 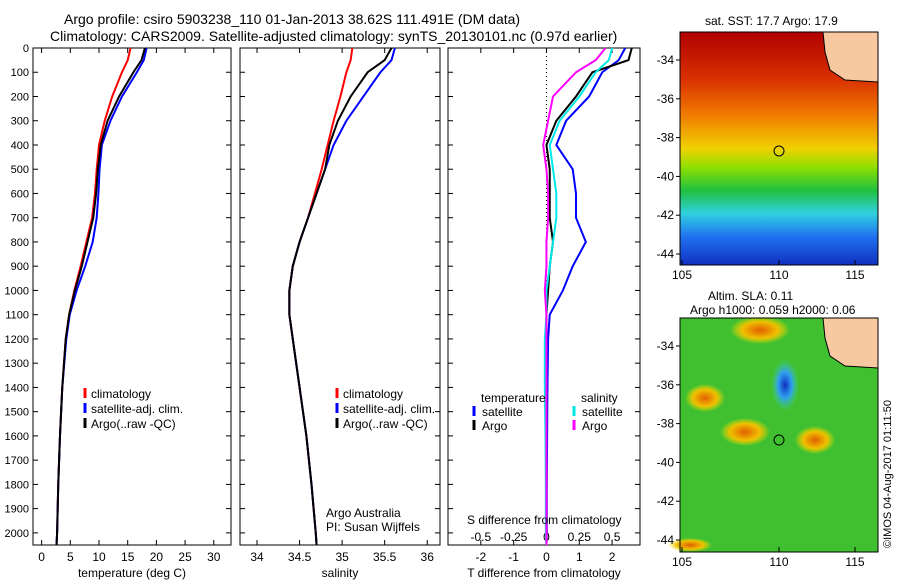 I want to click on depth-tick-label: 700, so click(x=20, y=219).